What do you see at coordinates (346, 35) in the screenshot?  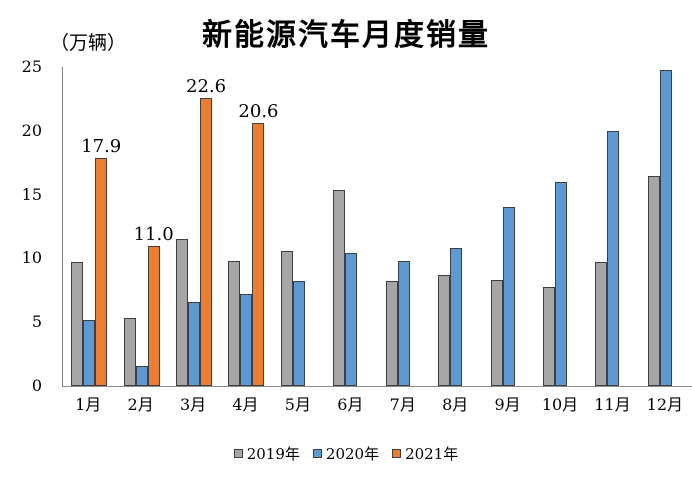 I see `chart-title: 新能源汽车月度销量` at bounding box center [346, 35].